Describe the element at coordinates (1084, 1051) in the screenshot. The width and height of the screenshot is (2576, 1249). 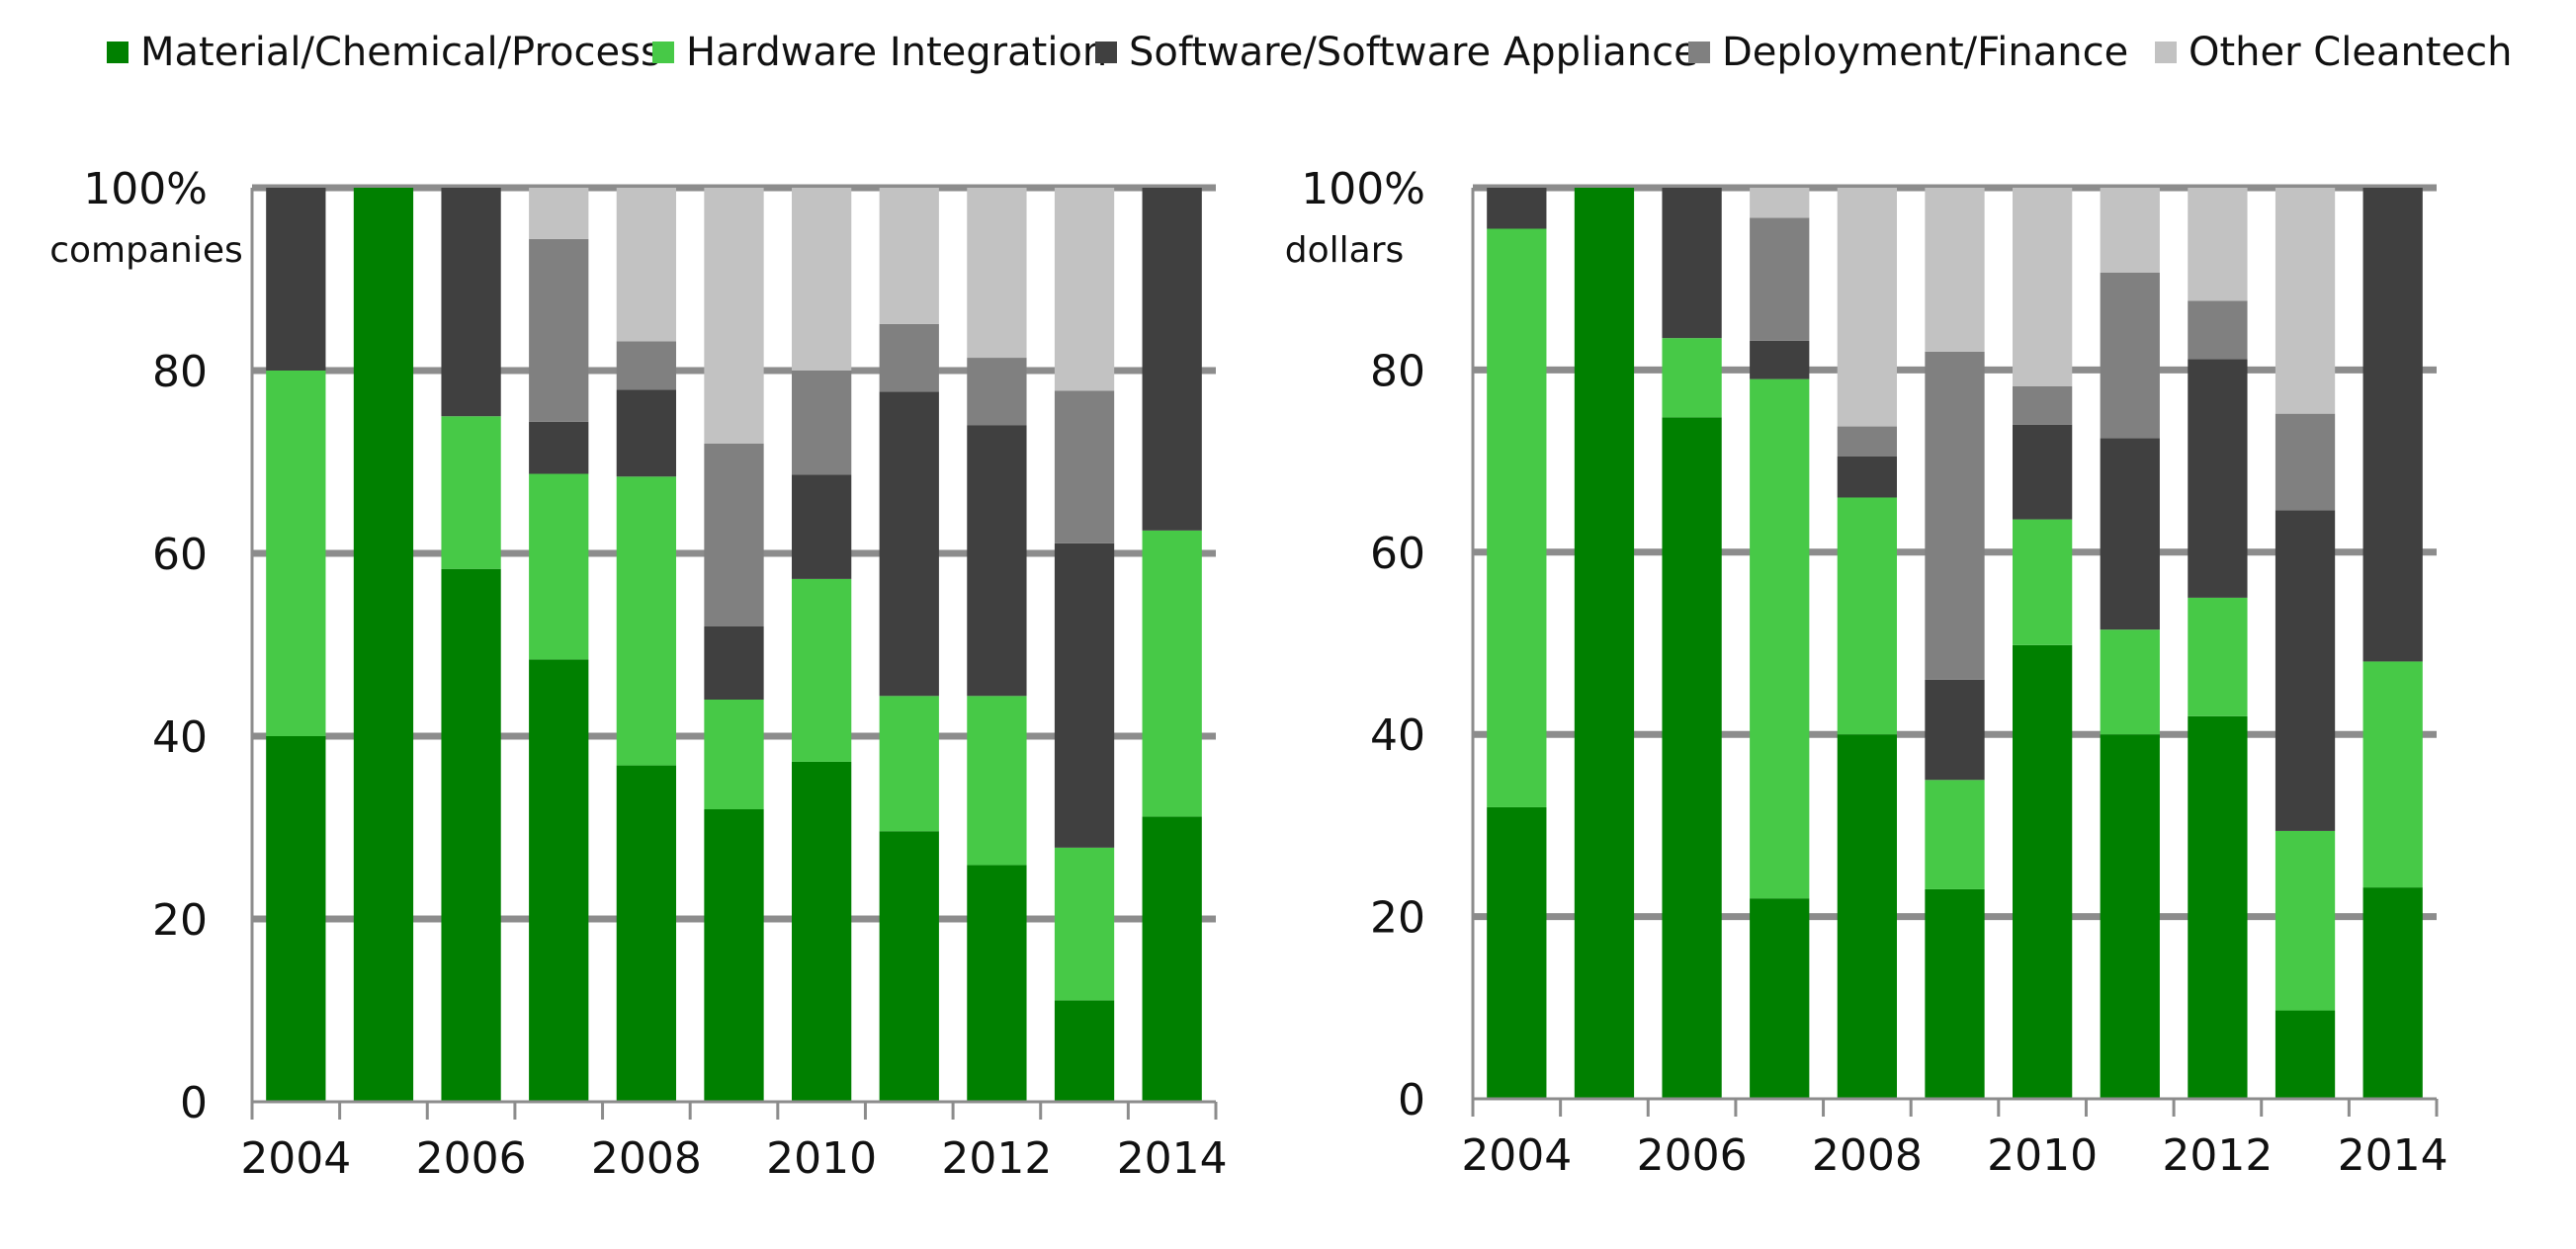
I see `bar-segment-2013-s1` at that location.